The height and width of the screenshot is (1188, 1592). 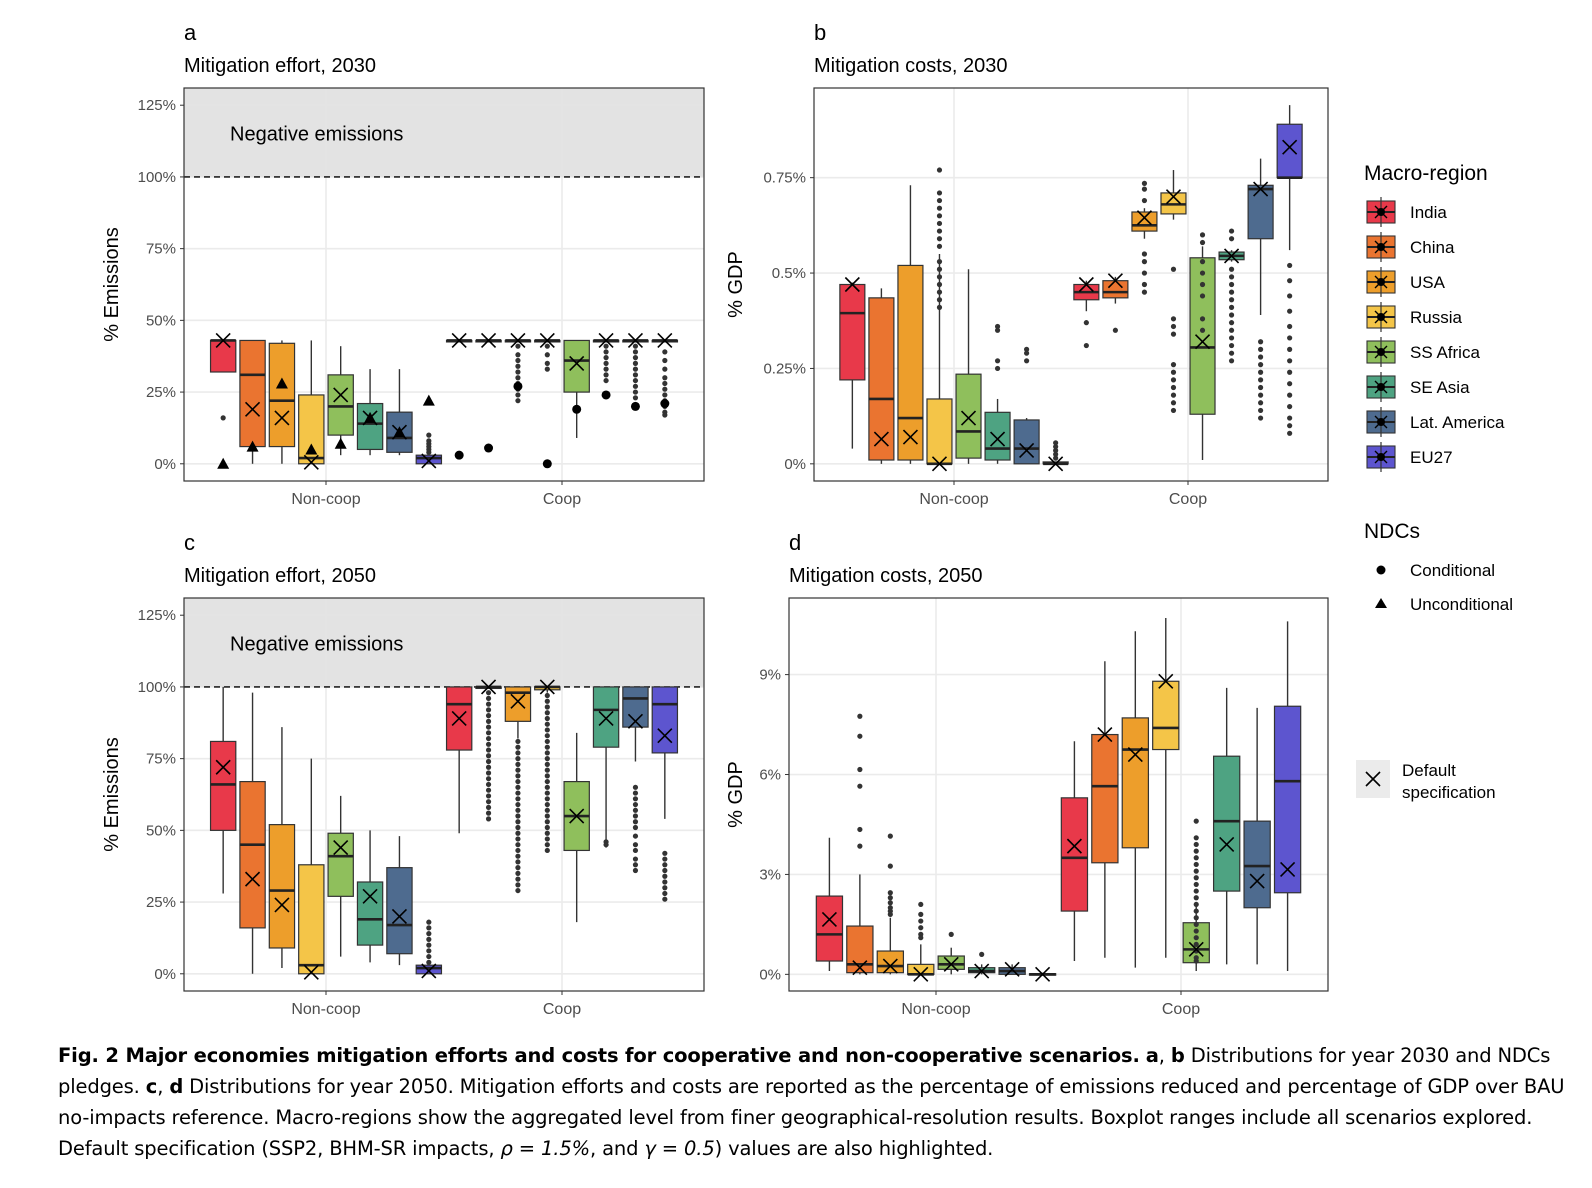 I want to click on box-ss-africa-coop, so click(x=576, y=827).